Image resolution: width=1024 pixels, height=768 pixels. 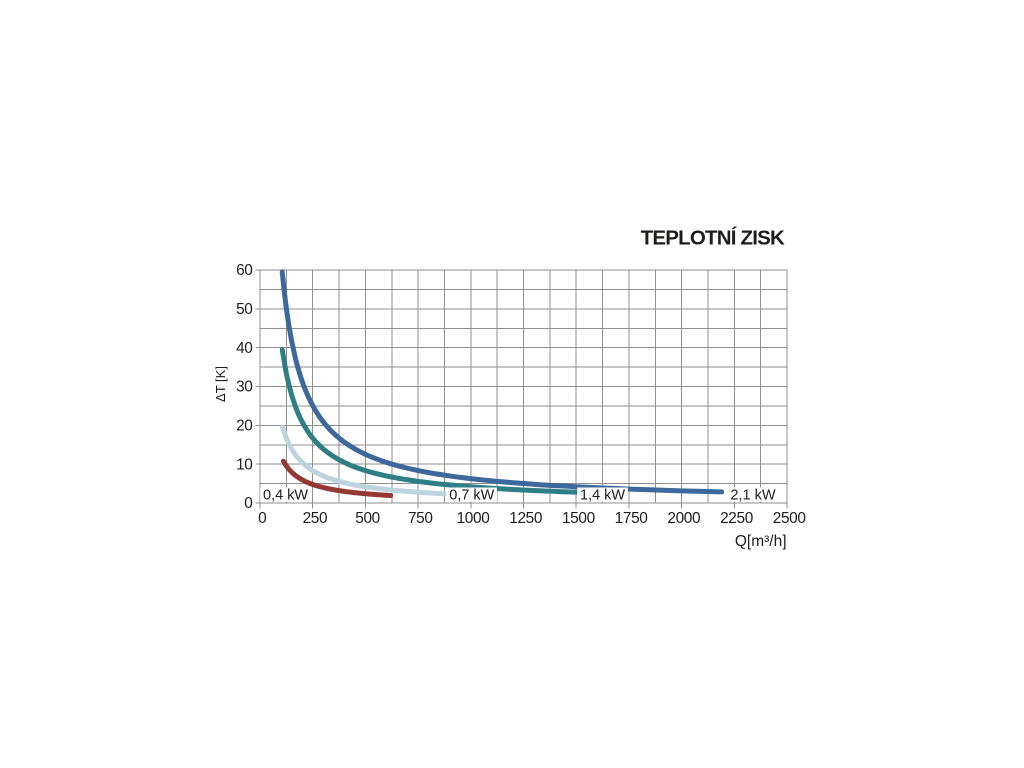 I want to click on svg-text: 250, so click(x=315, y=518).